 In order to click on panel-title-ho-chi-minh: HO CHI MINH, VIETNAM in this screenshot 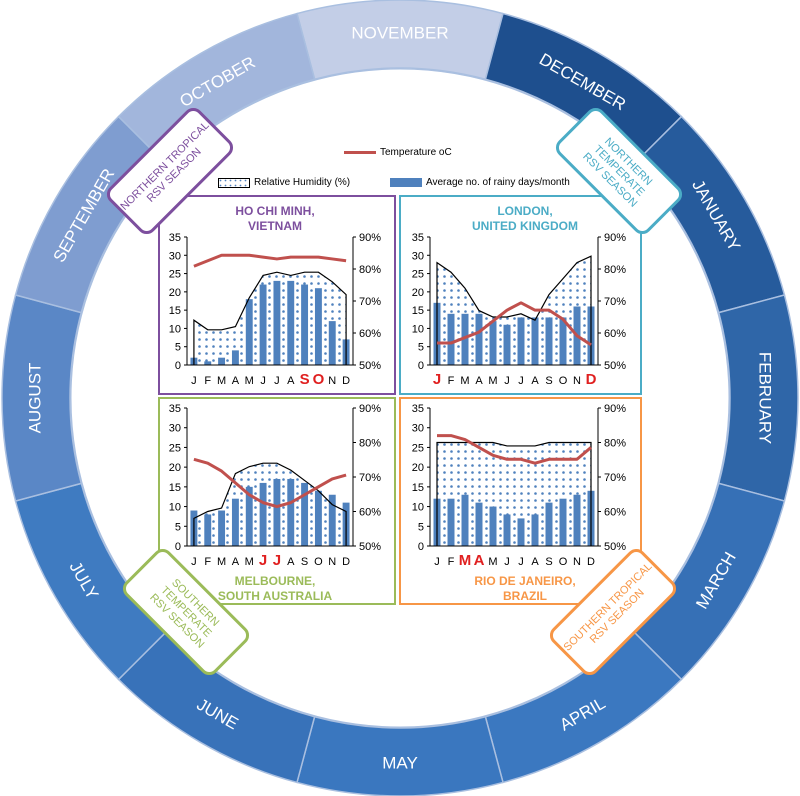, I will do `click(275, 219)`.